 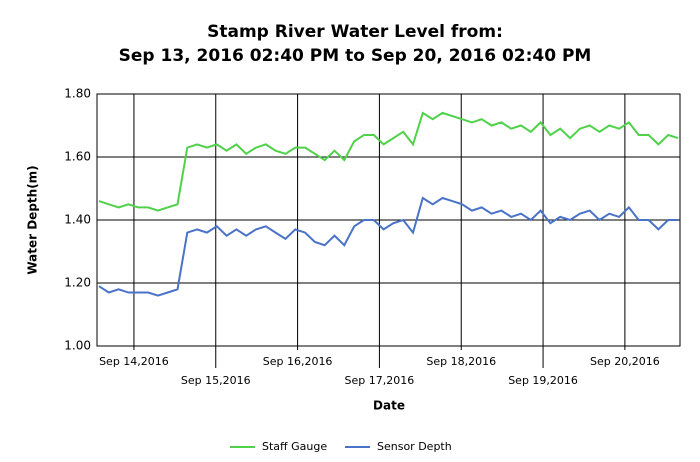 I want to click on x-tick-label: Sep 19,2016, so click(x=543, y=380).